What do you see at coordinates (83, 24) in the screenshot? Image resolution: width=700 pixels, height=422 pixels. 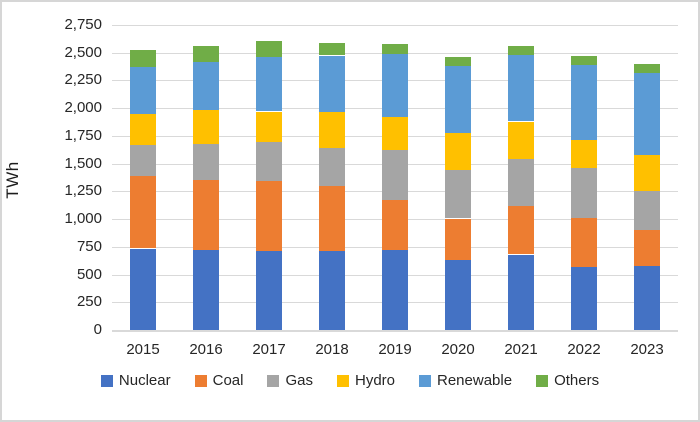 I see `y-tick-label: 2,750` at bounding box center [83, 24].